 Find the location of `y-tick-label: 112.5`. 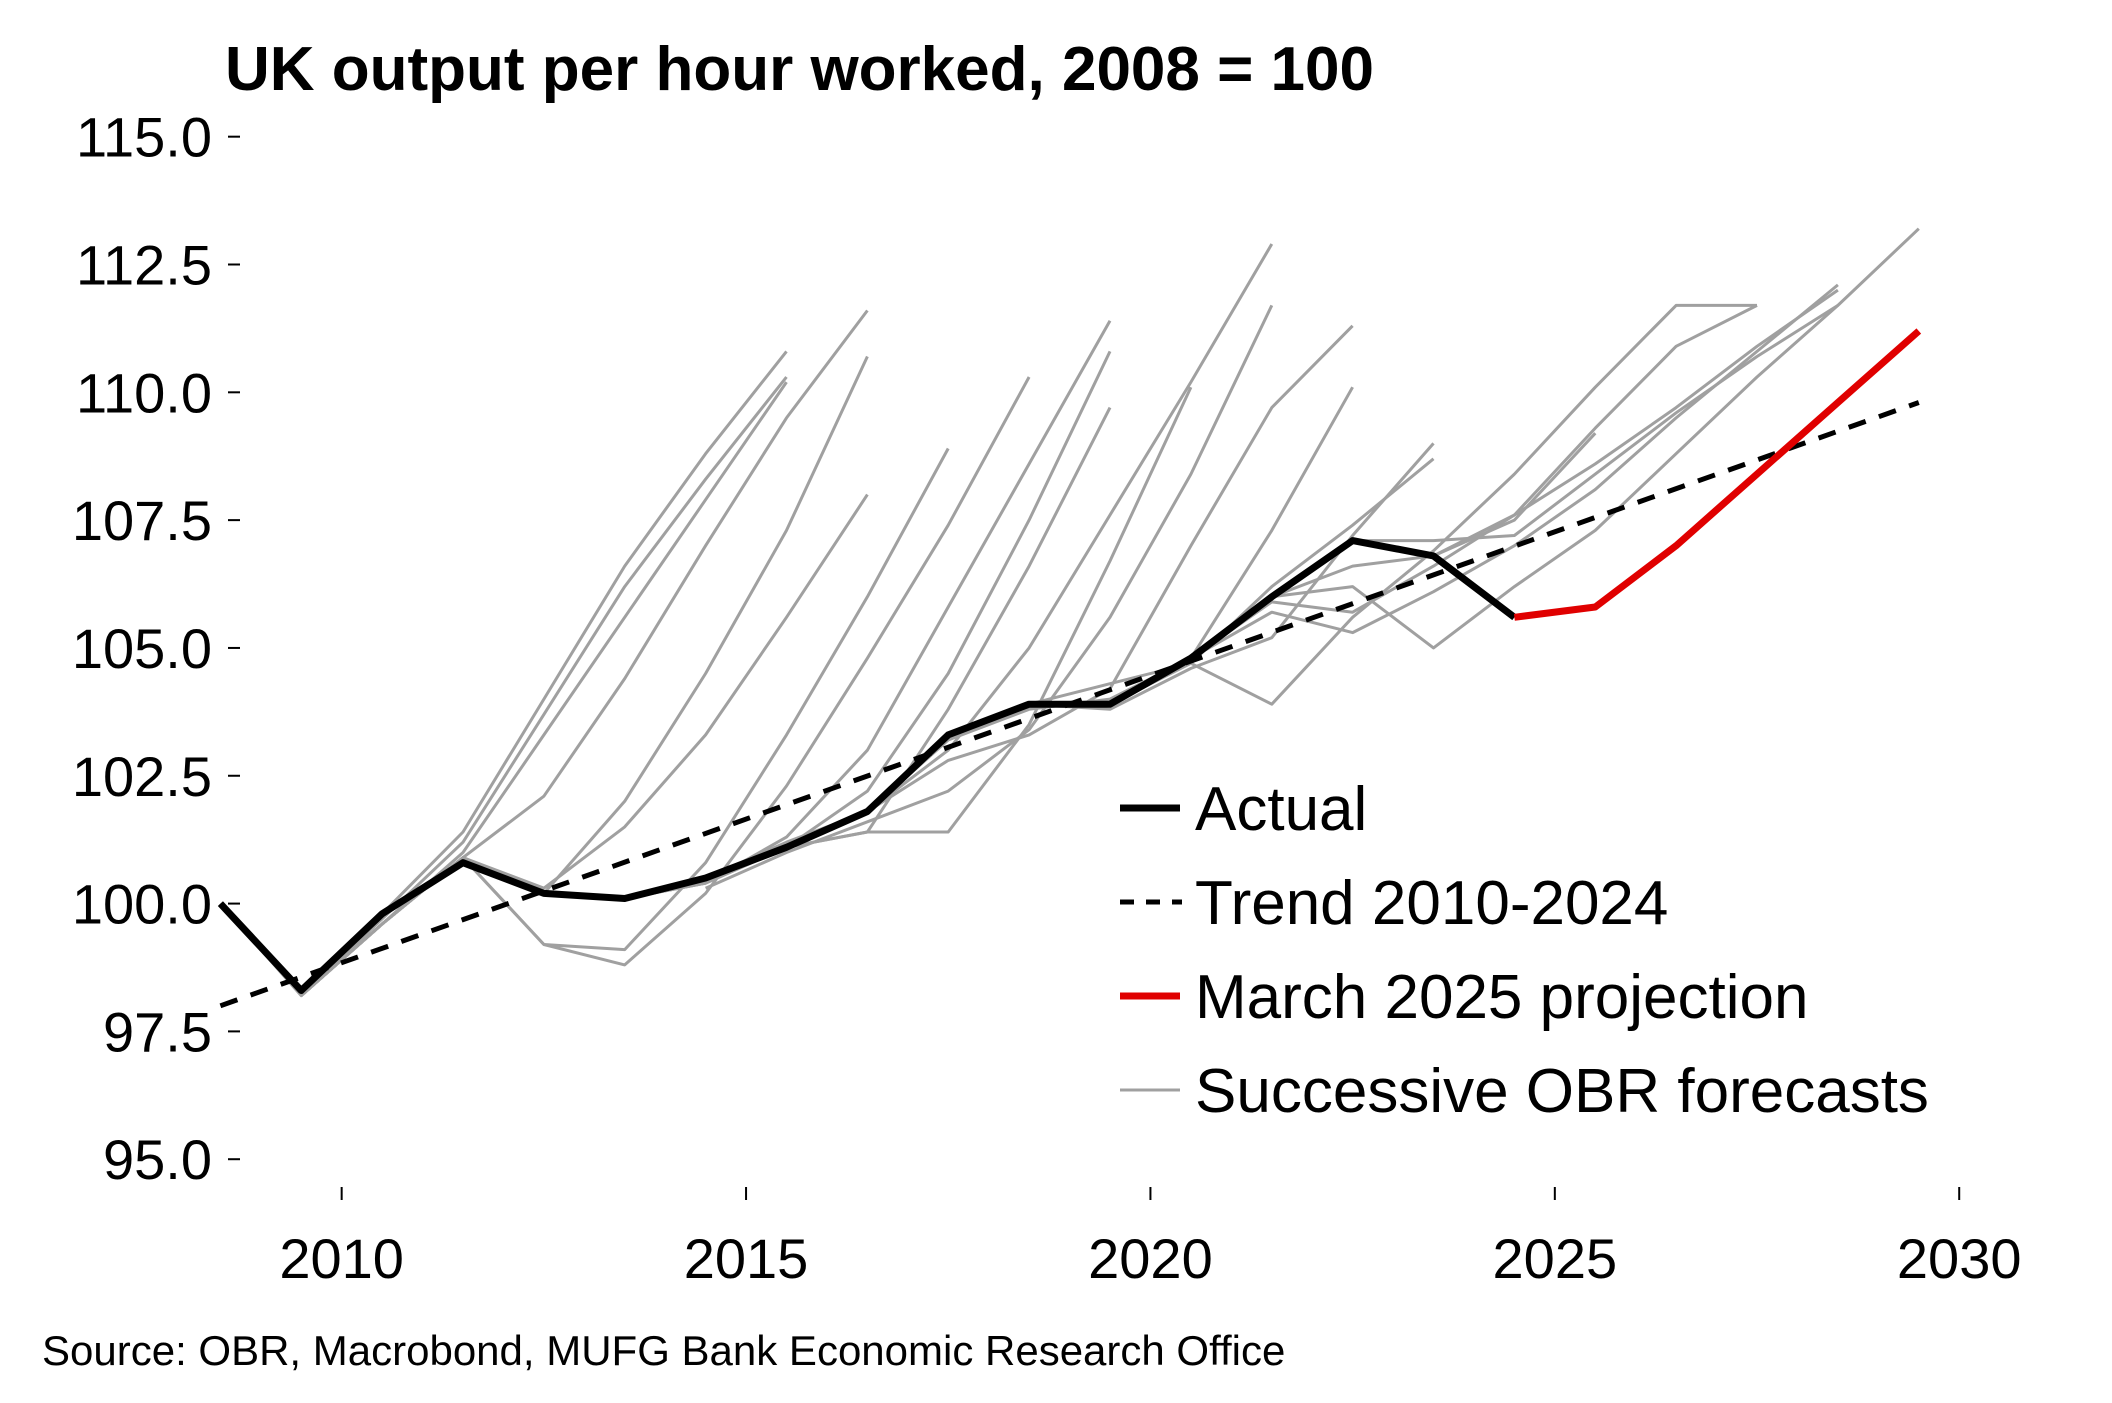

y-tick-label: 112.5 is located at coordinates (144, 264).